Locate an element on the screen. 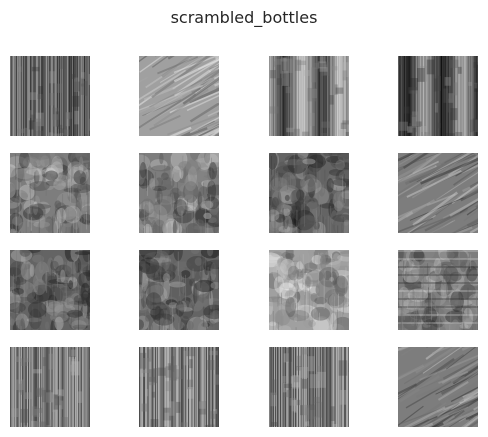 The width and height of the screenshot is (488, 437). figure-title: scrambled_bottles is located at coordinates (244, 17).